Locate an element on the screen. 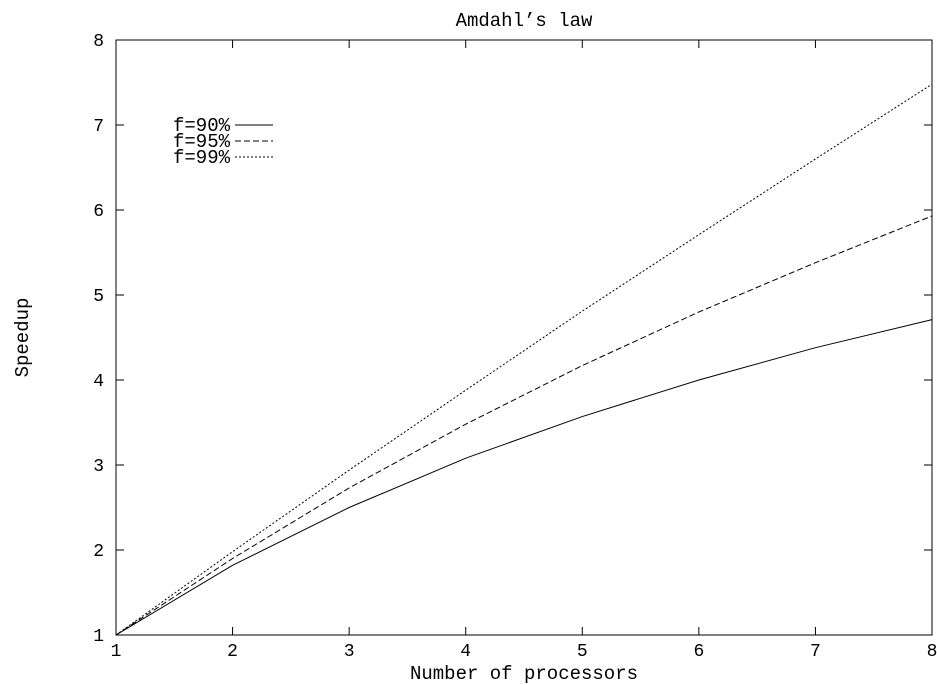  y-tick-label: 5 is located at coordinates (98, 297).